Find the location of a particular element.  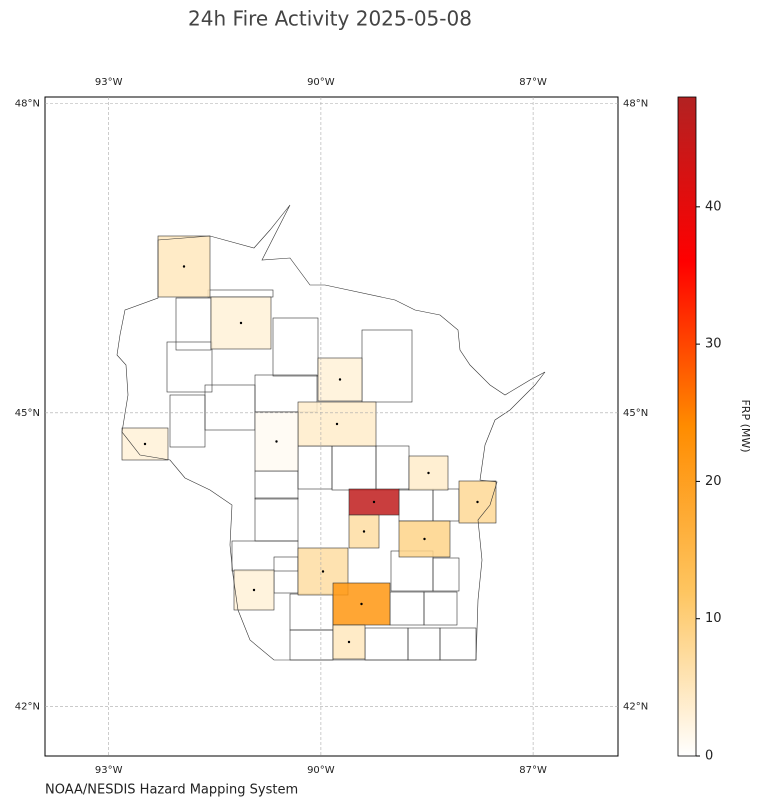

colorbar is located at coordinates (687, 426).